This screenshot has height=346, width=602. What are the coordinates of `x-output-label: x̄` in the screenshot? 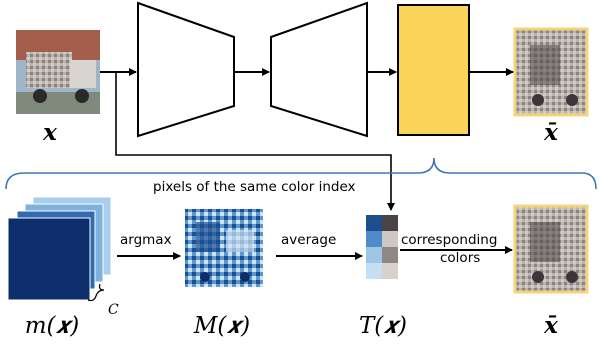 It's located at (550, 132).